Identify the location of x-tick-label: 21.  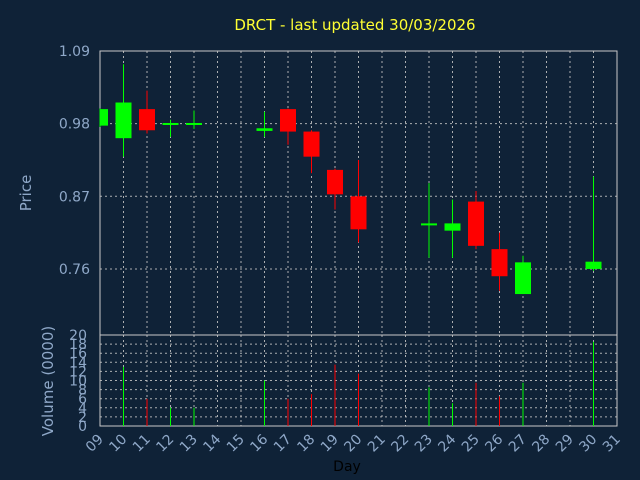
(377, 444).